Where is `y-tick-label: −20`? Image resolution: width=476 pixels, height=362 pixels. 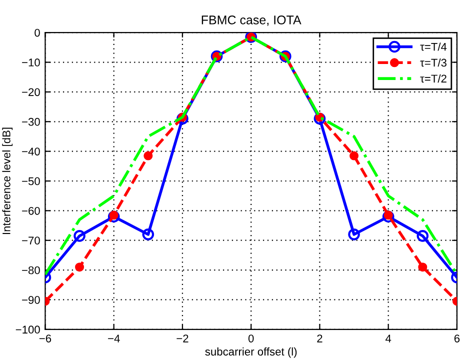 y-tick-label: −20 is located at coordinates (31, 92).